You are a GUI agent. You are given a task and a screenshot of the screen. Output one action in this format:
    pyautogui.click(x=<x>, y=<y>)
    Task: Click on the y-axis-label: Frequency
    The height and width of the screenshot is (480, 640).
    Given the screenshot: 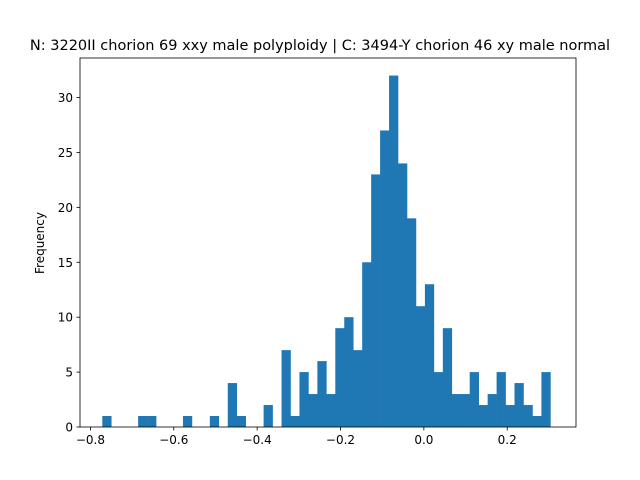 What is the action you would take?
    pyautogui.click(x=40, y=243)
    